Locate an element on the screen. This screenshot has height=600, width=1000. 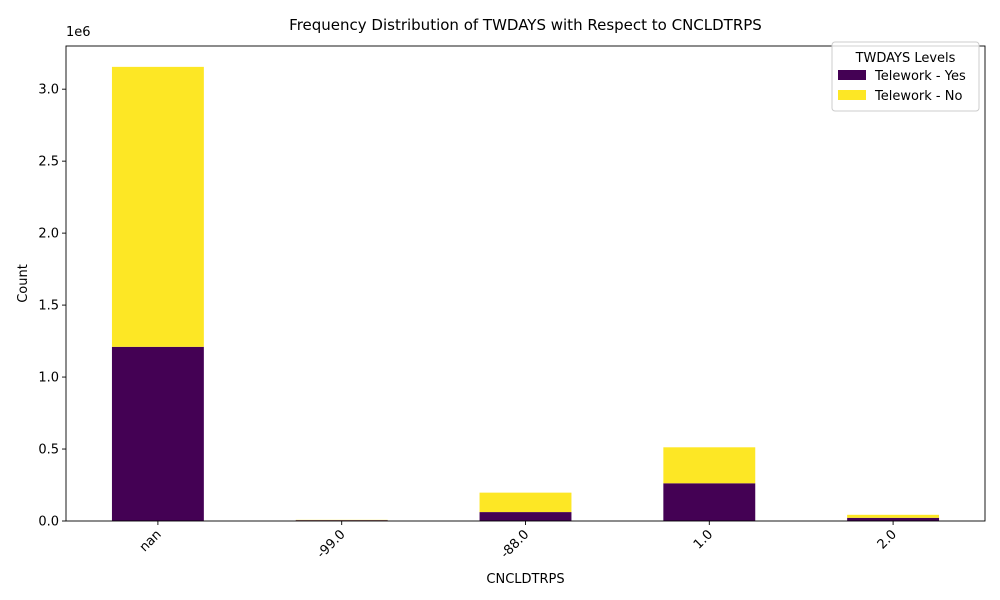
y-tick-label: 2.5 is located at coordinates (48, 162).